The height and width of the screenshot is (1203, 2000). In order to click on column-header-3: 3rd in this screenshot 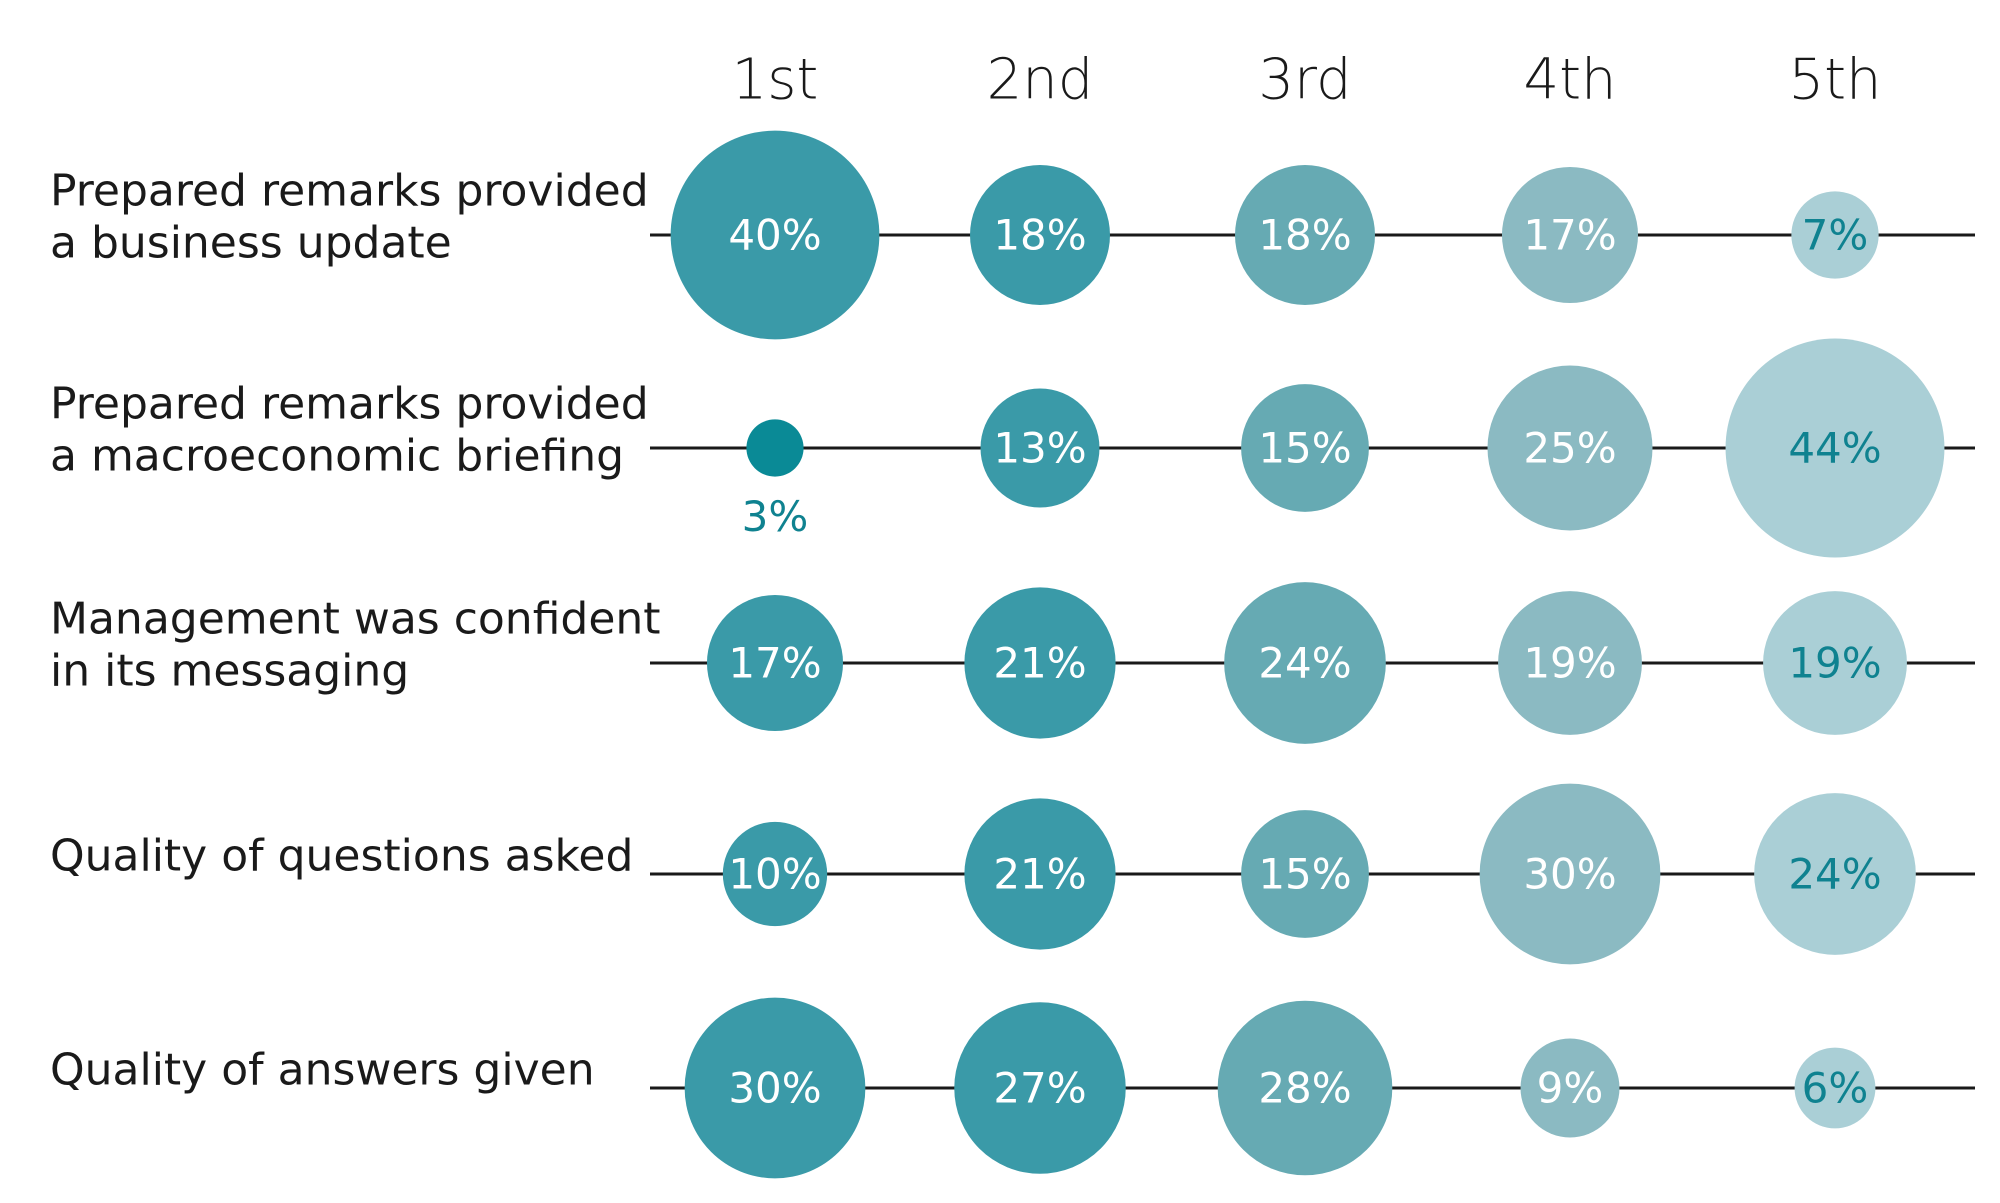, I will do `click(1304, 80)`.